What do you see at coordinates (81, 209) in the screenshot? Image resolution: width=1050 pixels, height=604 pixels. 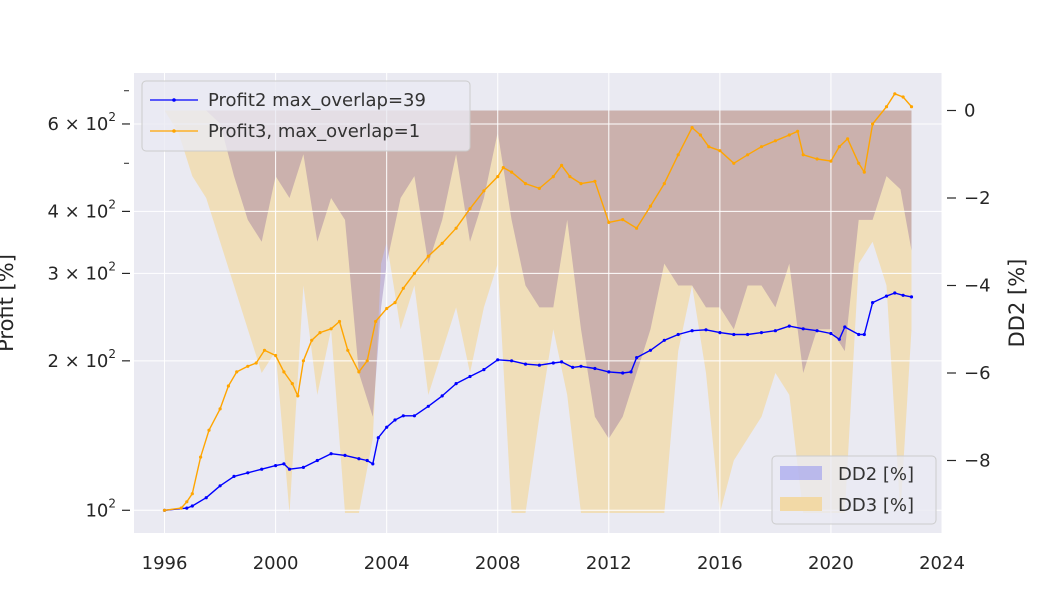 I see `y-tick-label: 4 × 10²` at bounding box center [81, 209].